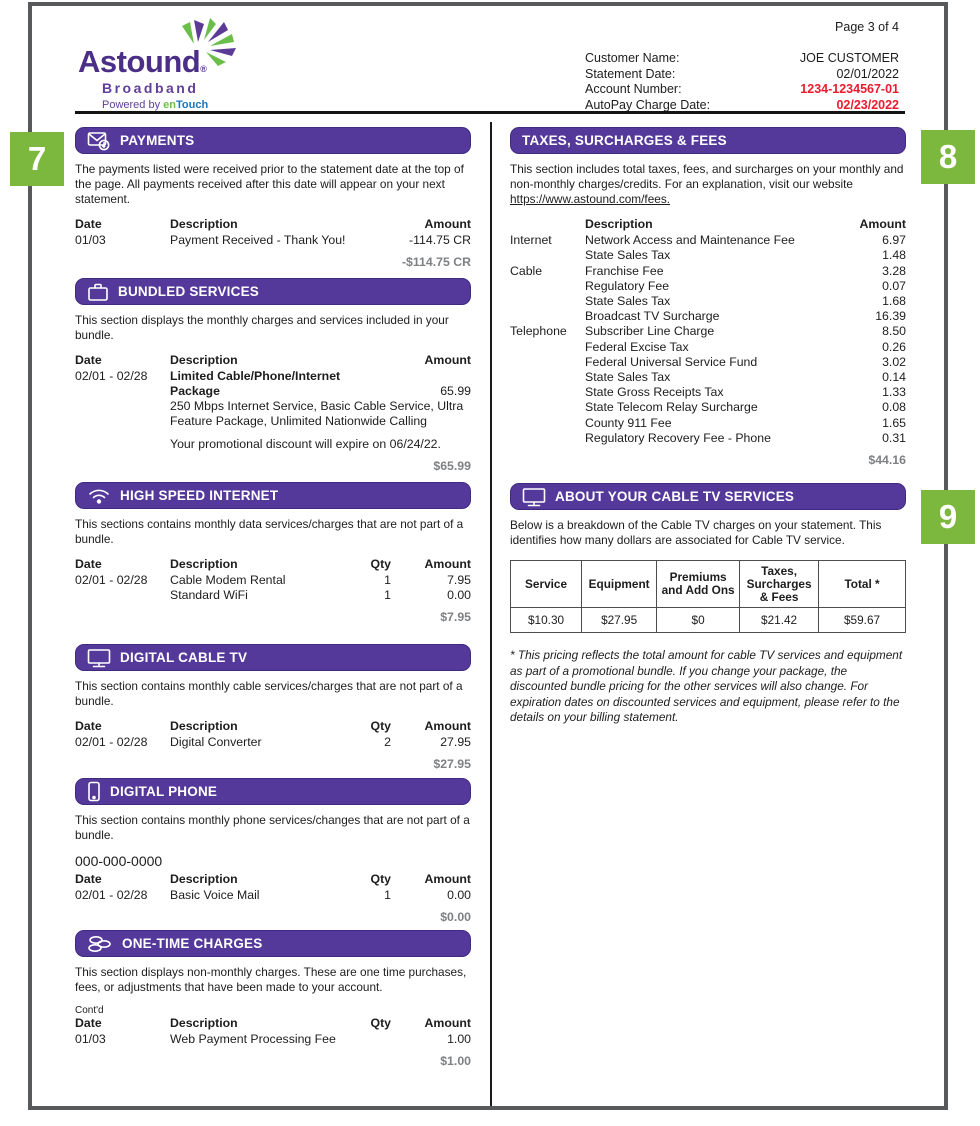  What do you see at coordinates (157, 140) in the screenshot?
I see `section-title: PAYMENTS` at bounding box center [157, 140].